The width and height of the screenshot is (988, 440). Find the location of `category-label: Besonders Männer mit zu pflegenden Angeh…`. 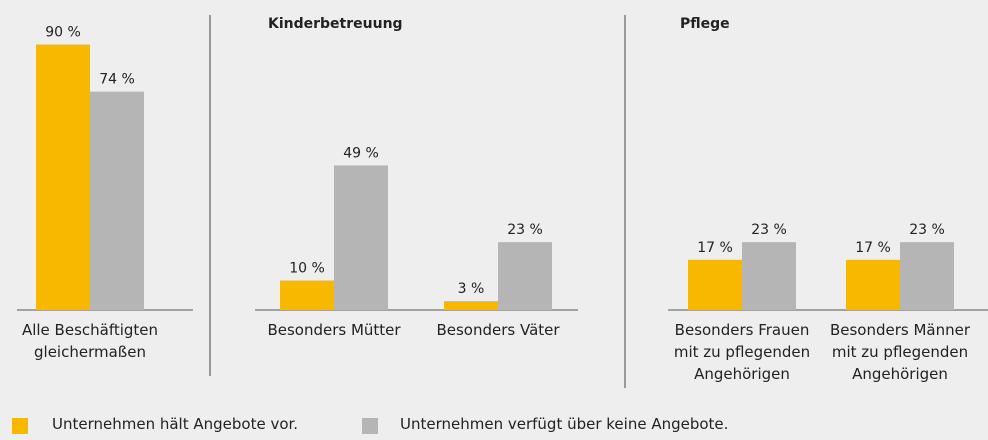

category-label: Besonders Männer mit zu pflegenden Angeh… is located at coordinates (900, 352).